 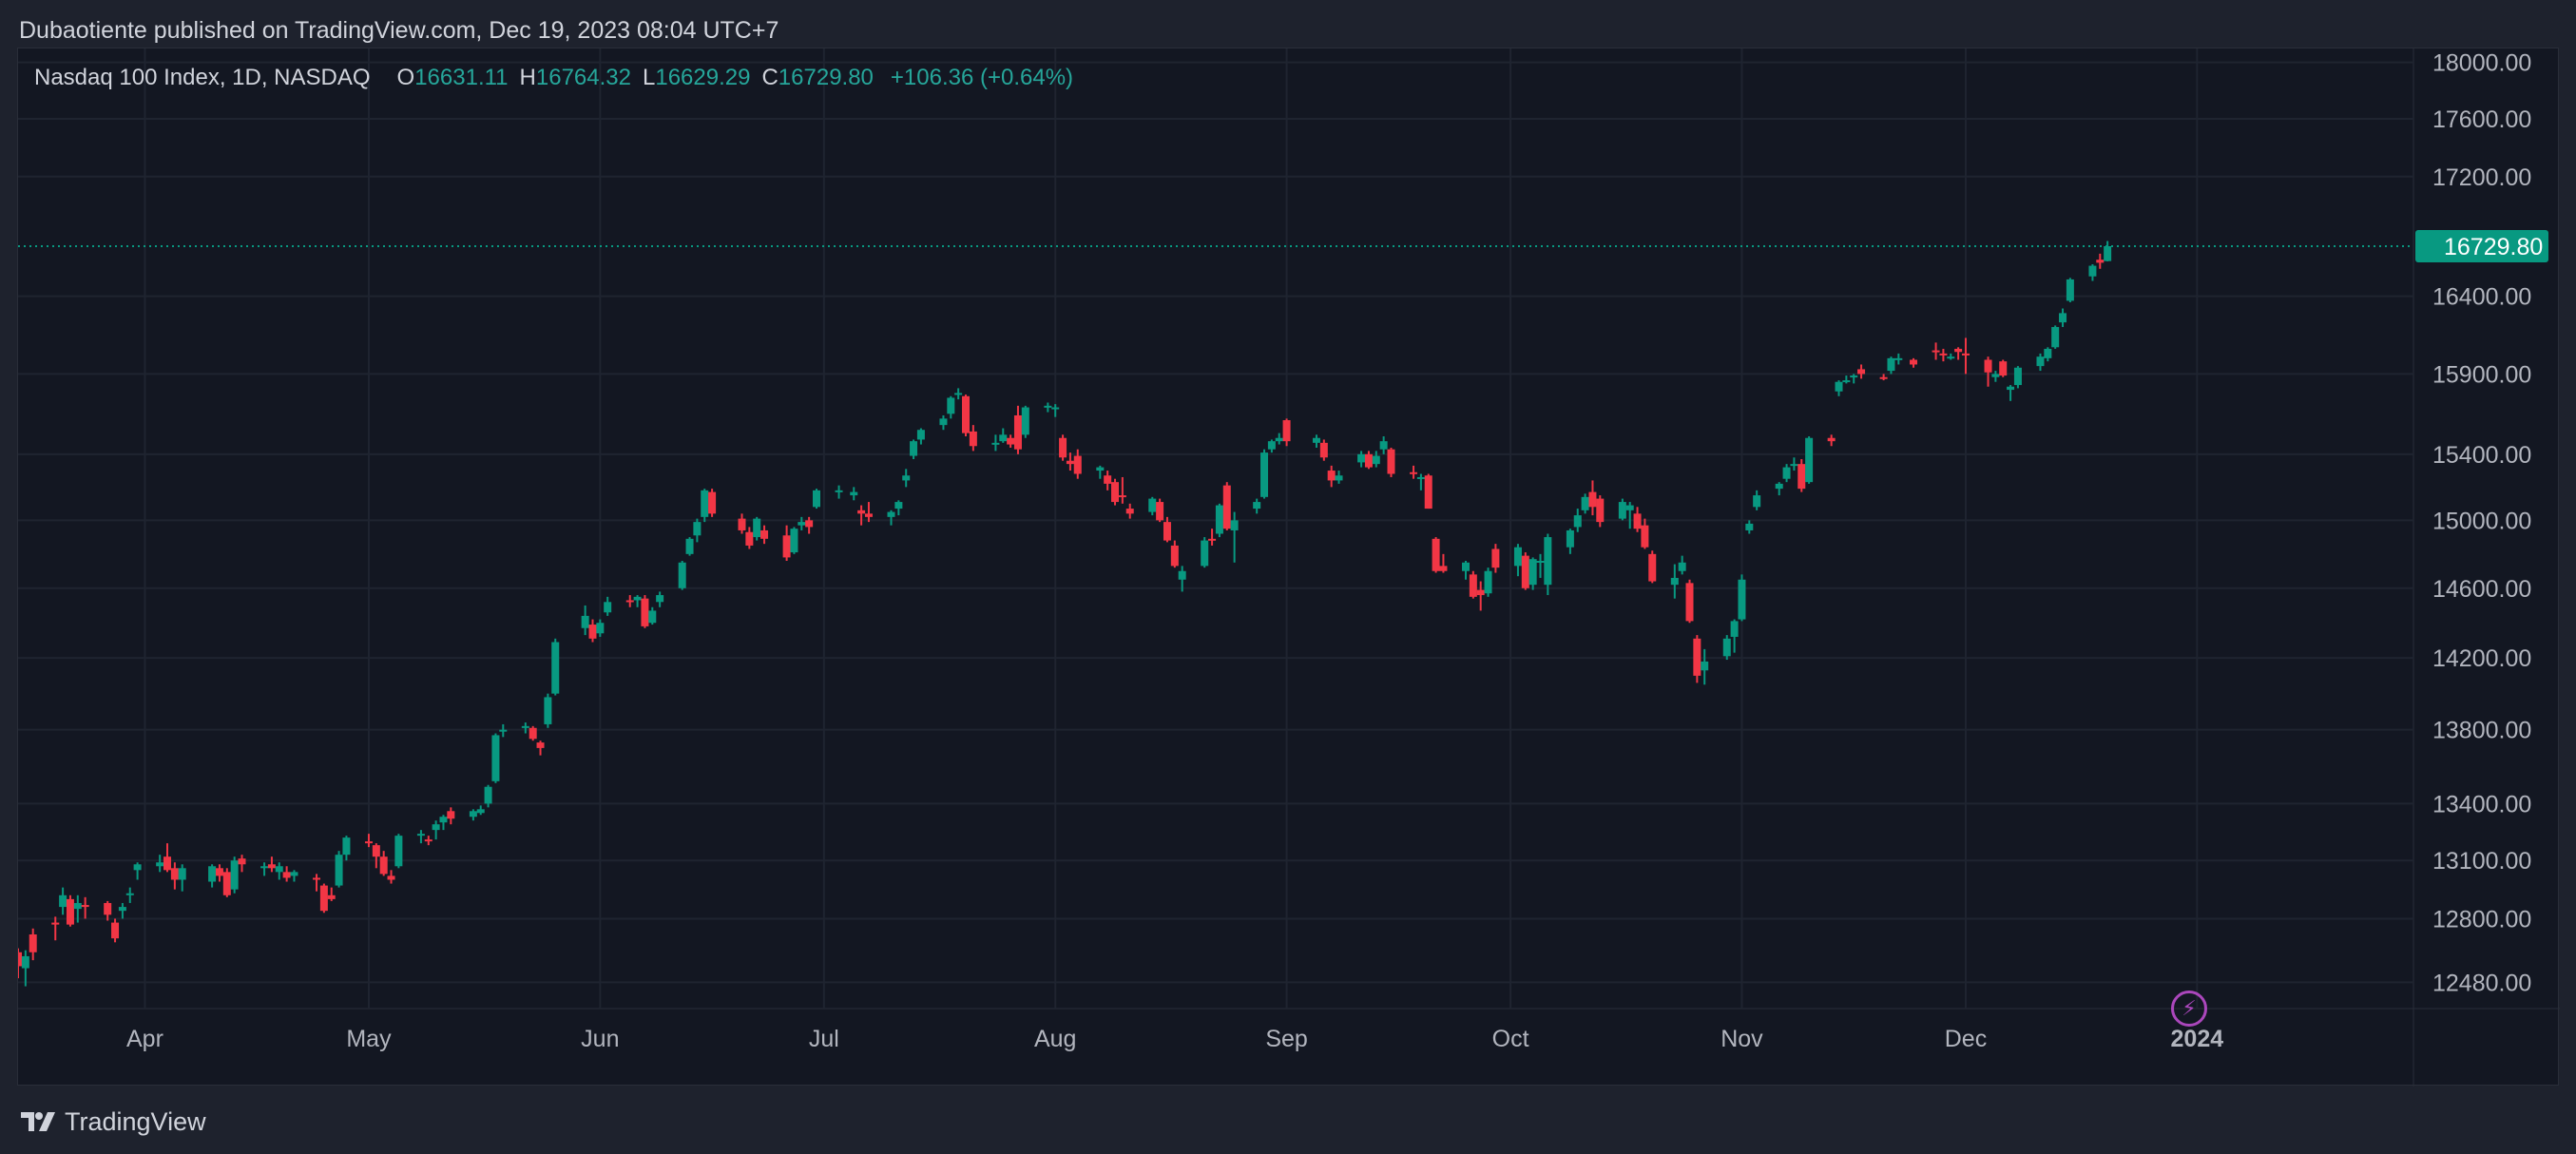 I want to click on x-tick-label: Jul, so click(x=824, y=1039).